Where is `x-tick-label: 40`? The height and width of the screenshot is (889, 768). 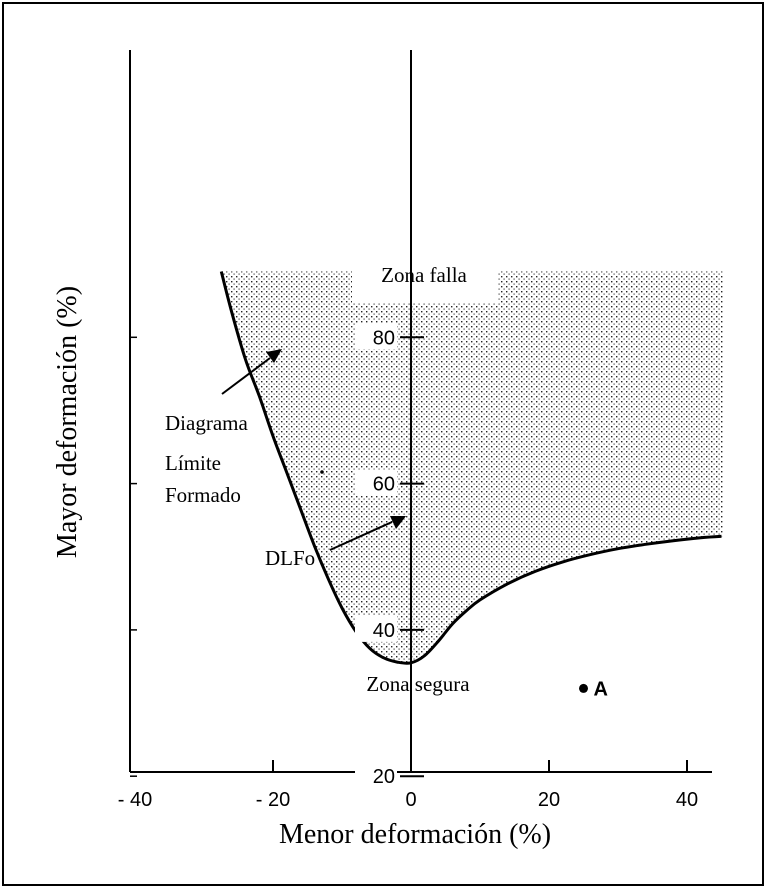 x-tick-label: 40 is located at coordinates (687, 800).